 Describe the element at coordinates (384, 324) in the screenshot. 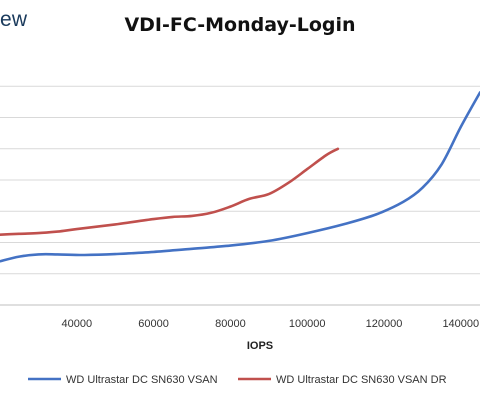

I see `x-tick-label: 120000` at that location.